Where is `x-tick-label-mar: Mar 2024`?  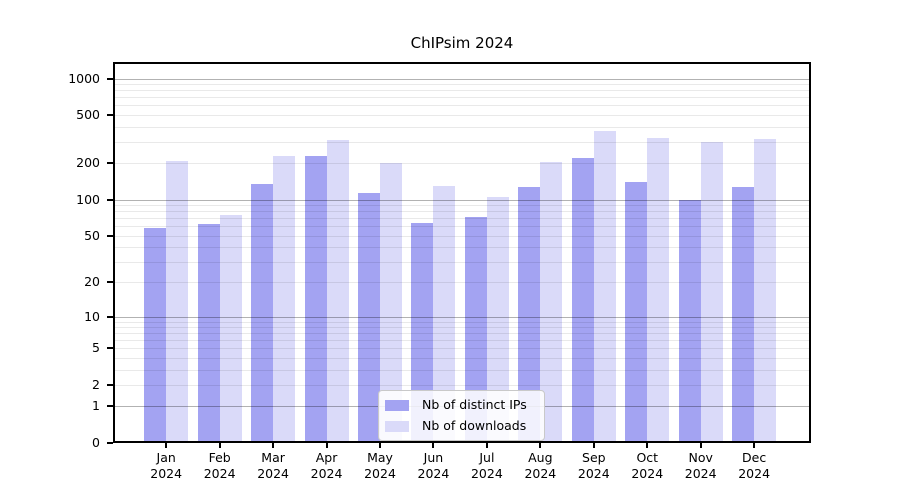
x-tick-label-mar: Mar 2024 is located at coordinates (273, 466).